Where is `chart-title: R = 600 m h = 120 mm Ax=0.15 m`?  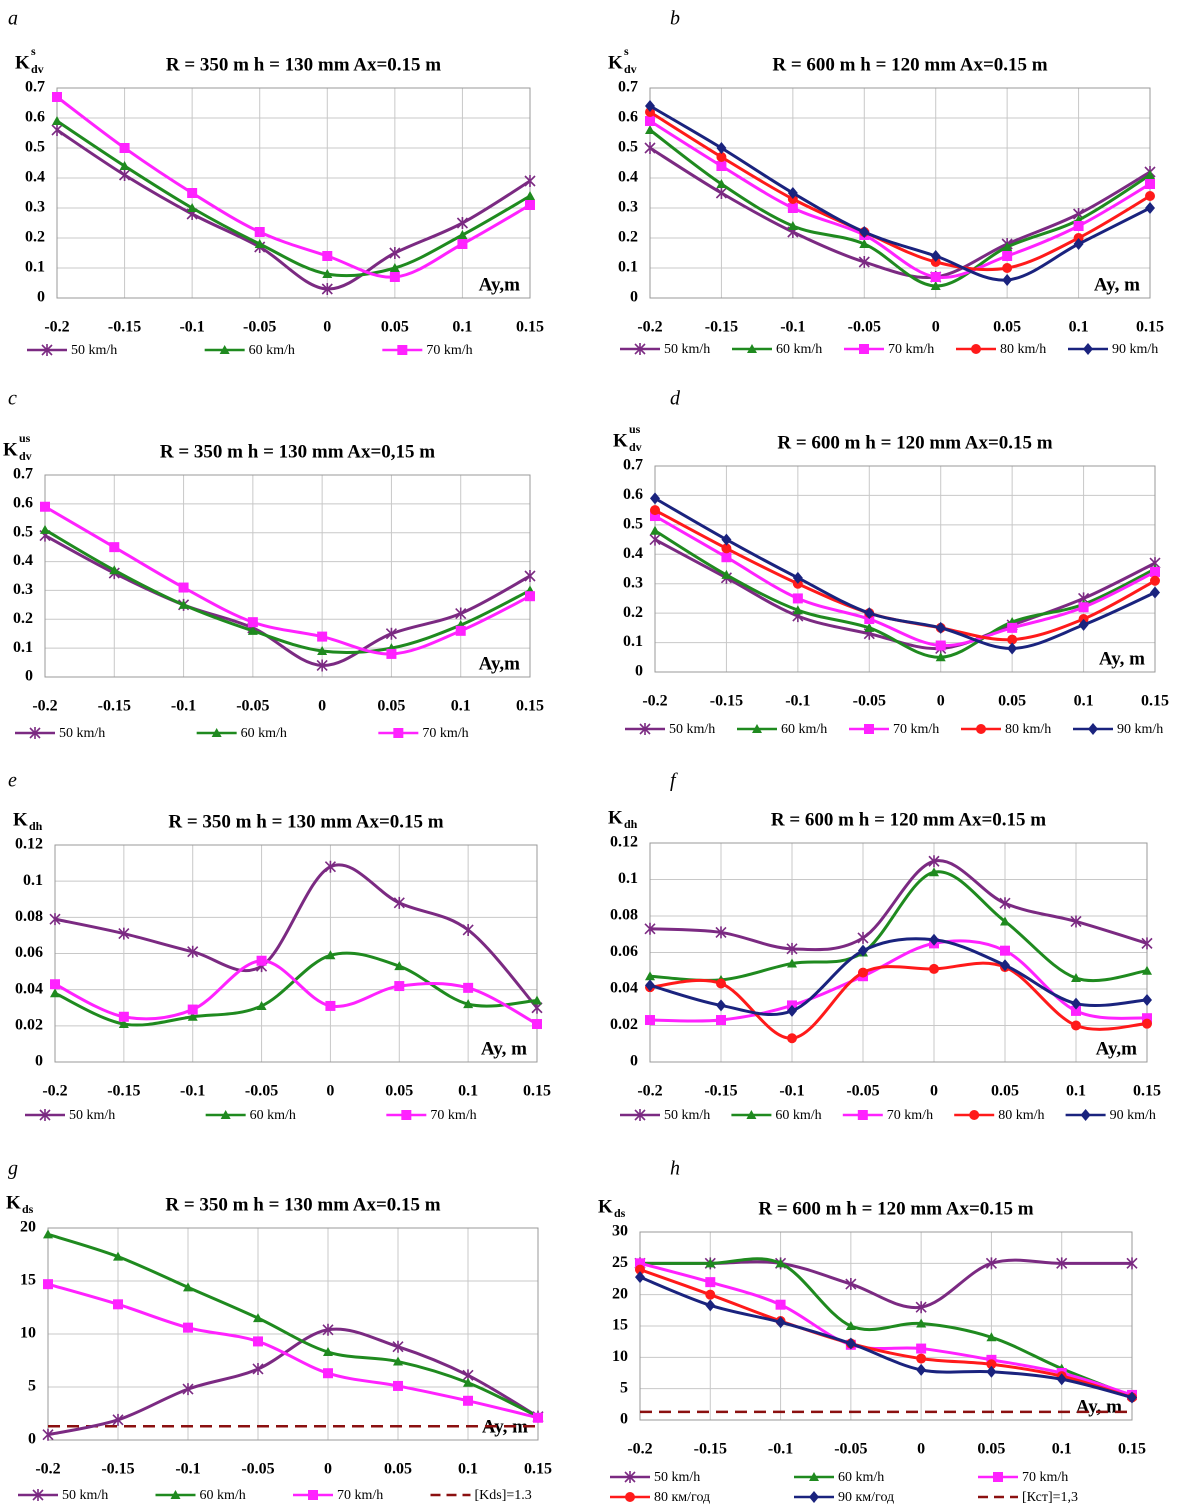
chart-title: R = 600 m h = 120 mm Ax=0.15 m is located at coordinates (909, 64).